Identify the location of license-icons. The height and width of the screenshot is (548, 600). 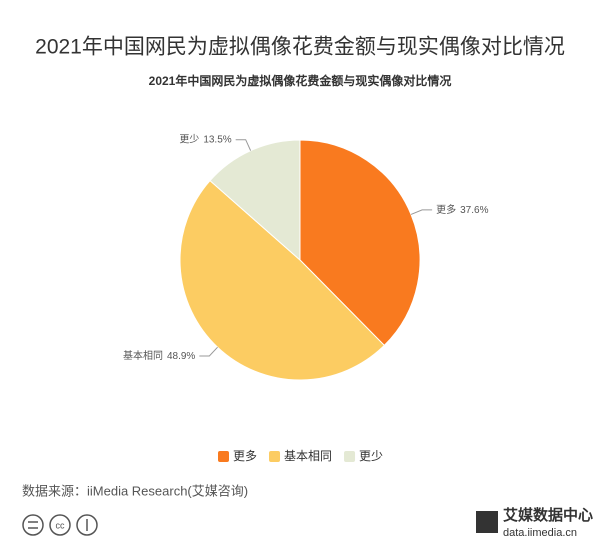
(60, 525).